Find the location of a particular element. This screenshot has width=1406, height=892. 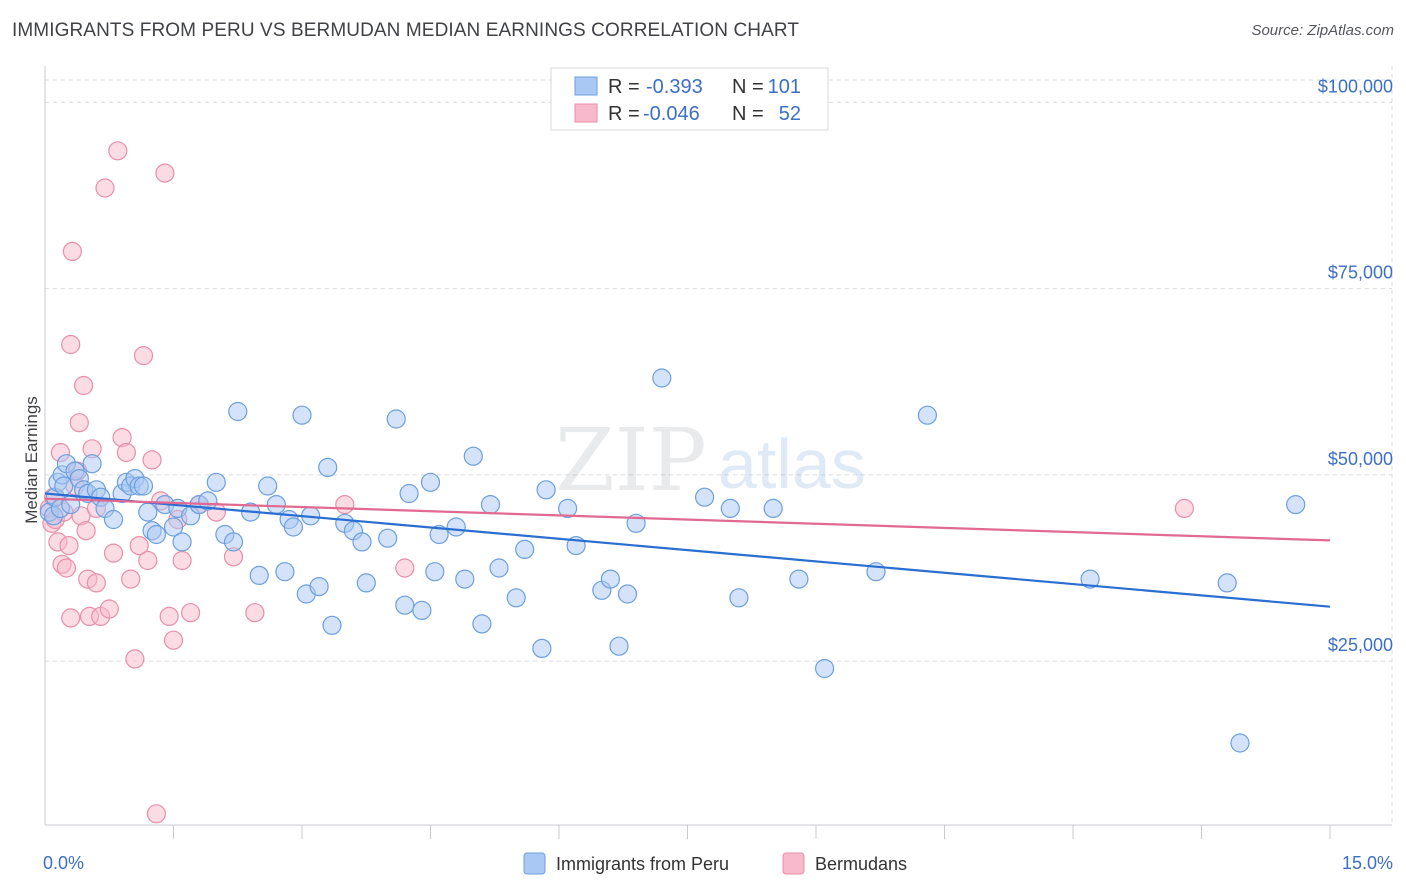

bottom-legend-swatch-bermudans is located at coordinates (793, 863).